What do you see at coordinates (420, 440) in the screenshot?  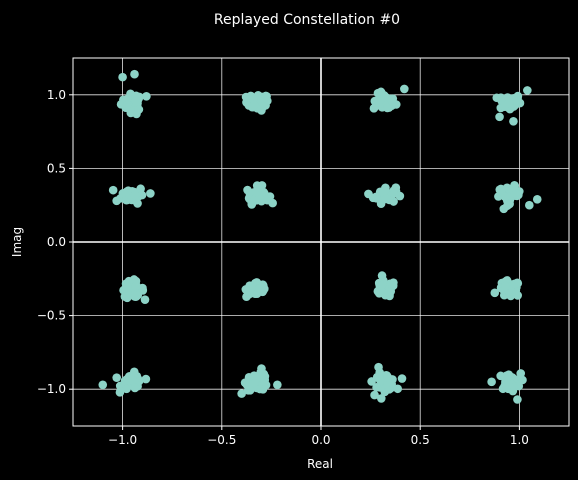 I see `x-tick-label: 0.5` at bounding box center [420, 440].